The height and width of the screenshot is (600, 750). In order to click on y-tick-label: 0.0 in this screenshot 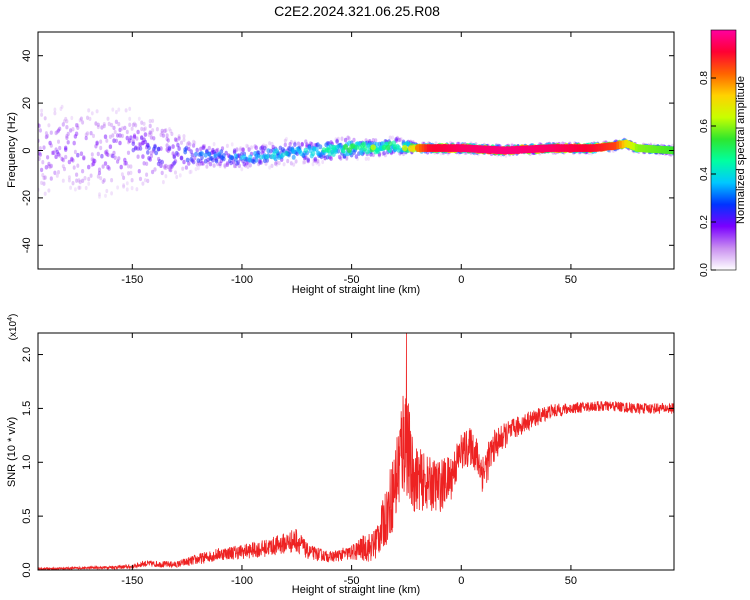, I will do `click(27, 569)`.